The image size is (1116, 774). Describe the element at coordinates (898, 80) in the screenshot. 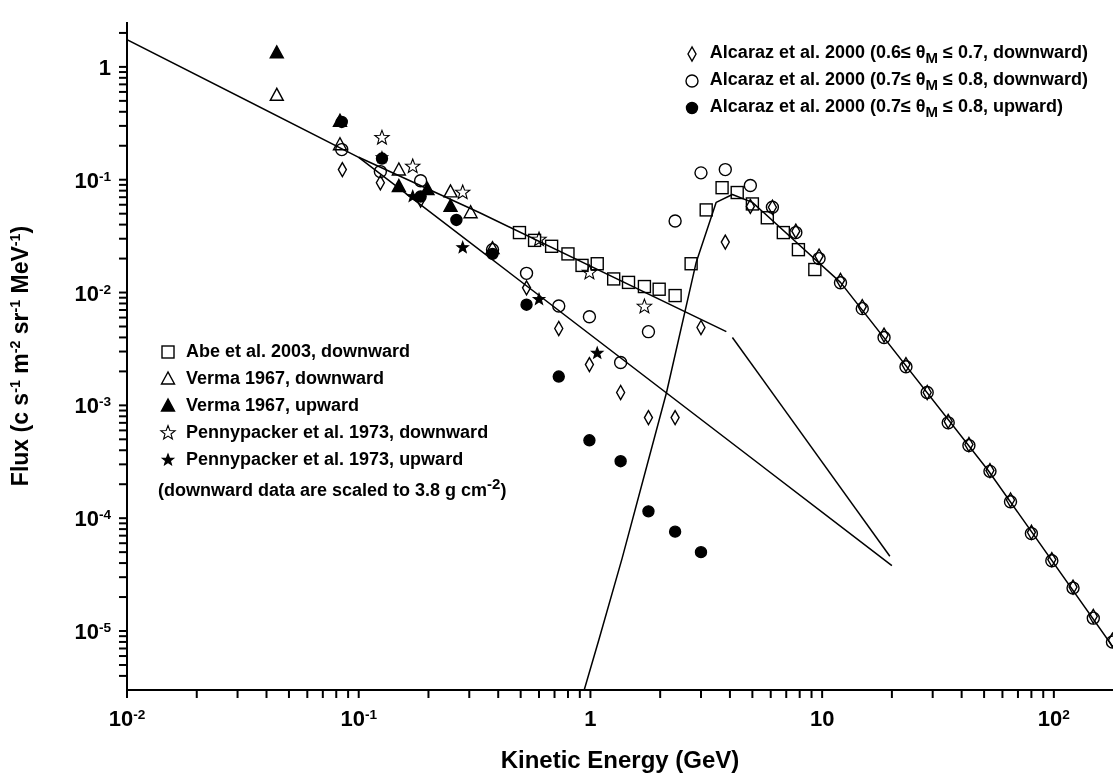

I see `legend-label: Alcaraz et al. 2000 (0.7≤ θ$_{M}$ ≤ 0.8, downward)` at that location.